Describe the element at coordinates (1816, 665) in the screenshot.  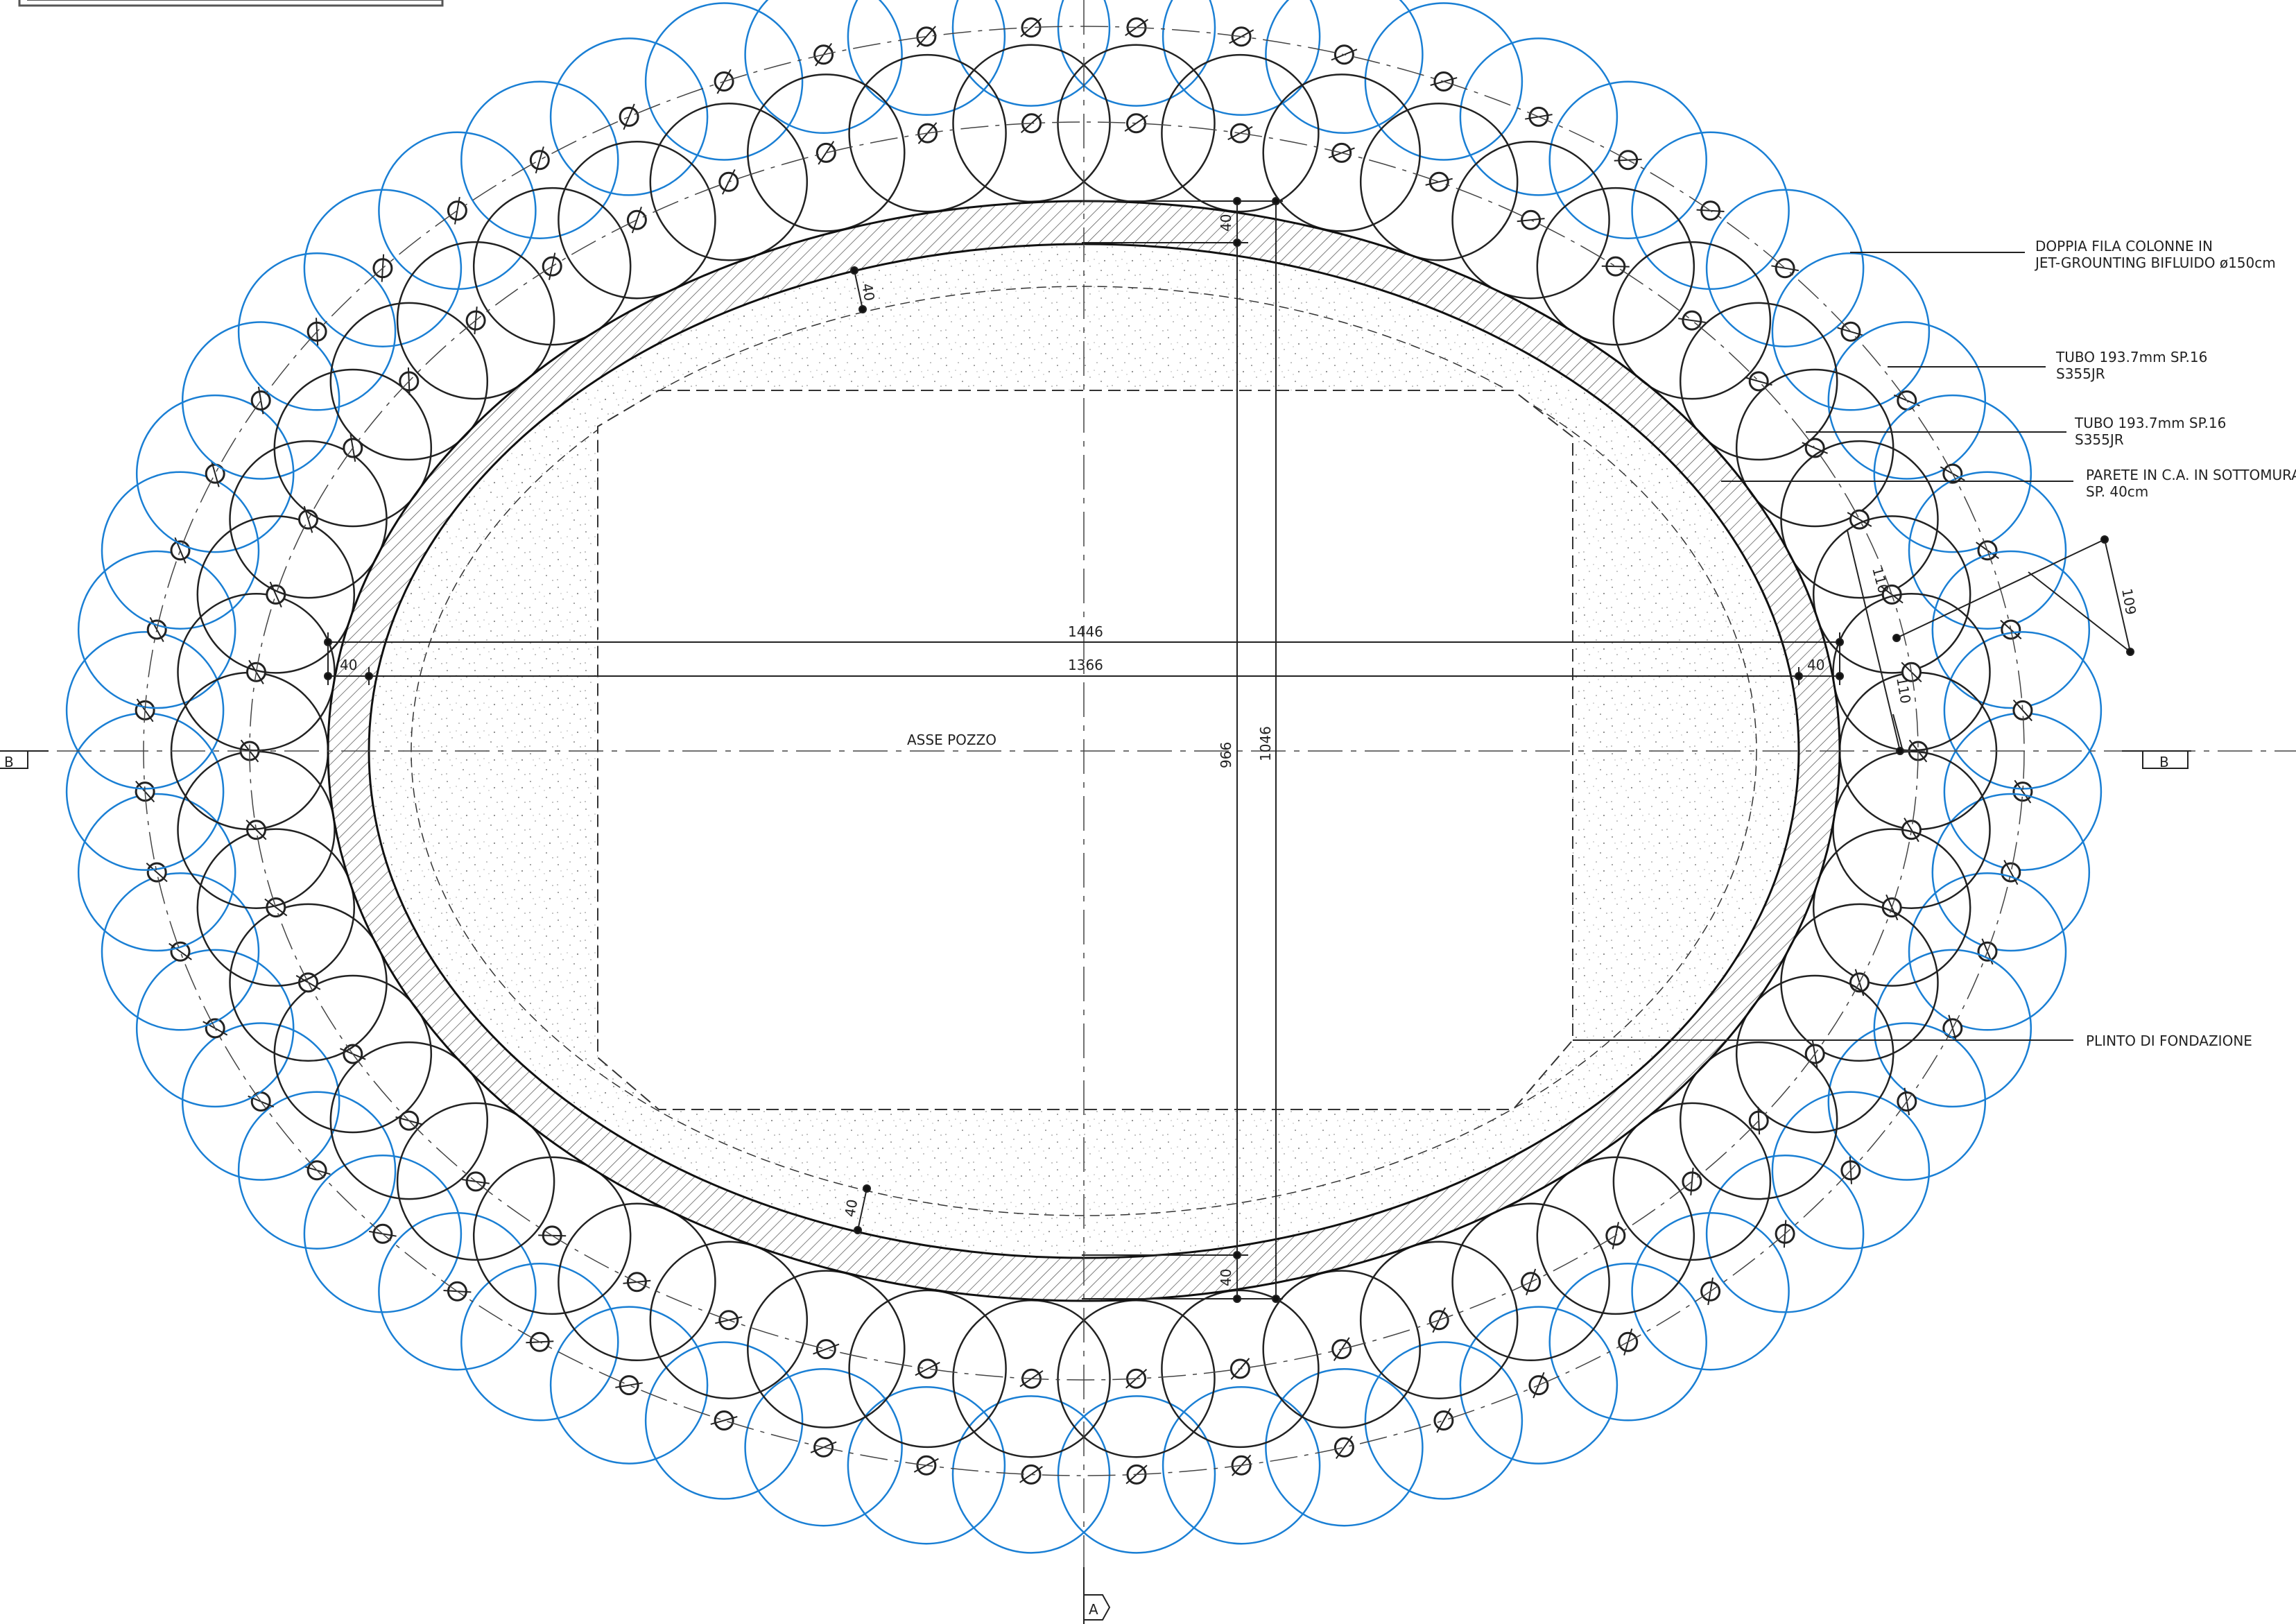
I see `wall-right-dim: 40` at that location.